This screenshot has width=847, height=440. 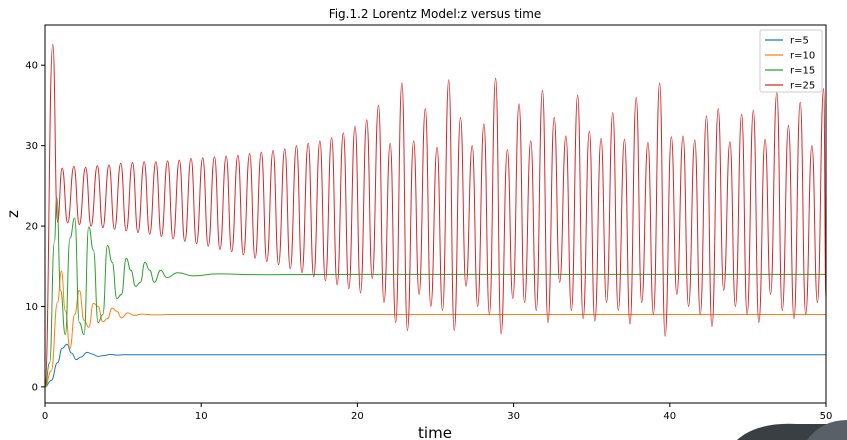 I want to click on legend: r=5 r=10 r=15 r=25, so click(x=791, y=61).